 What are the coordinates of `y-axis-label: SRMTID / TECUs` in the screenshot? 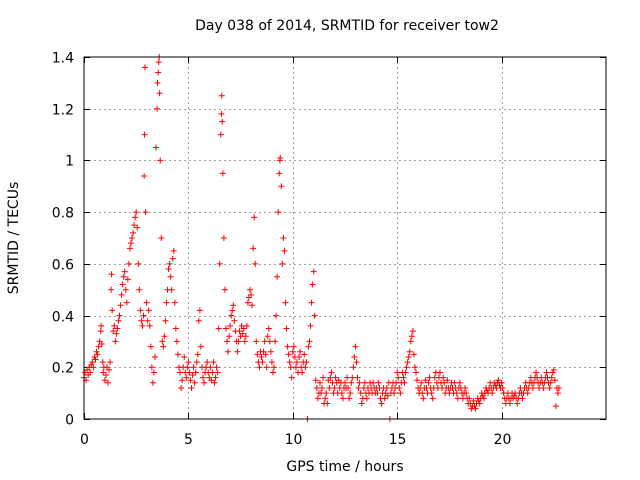 It's located at (14, 238).